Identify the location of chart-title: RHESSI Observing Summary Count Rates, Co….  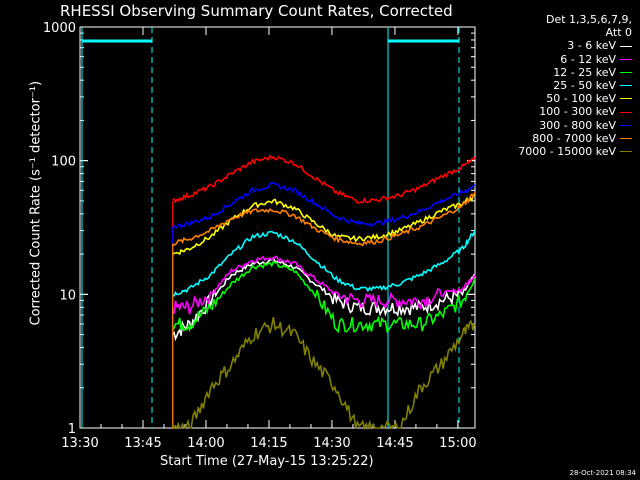
(256, 11).